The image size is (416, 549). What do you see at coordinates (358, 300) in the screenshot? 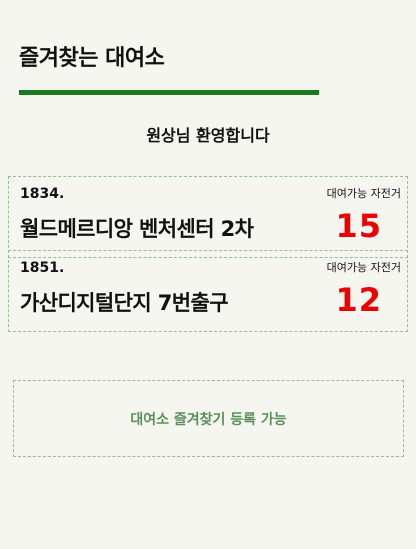
I see `available-bikes-count: 12` at bounding box center [358, 300].